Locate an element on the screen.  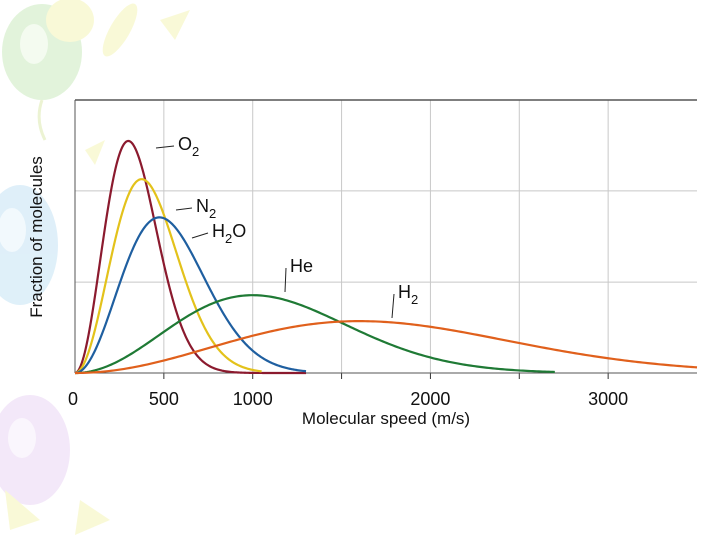
series-o2-curve is located at coordinates (190, 257).